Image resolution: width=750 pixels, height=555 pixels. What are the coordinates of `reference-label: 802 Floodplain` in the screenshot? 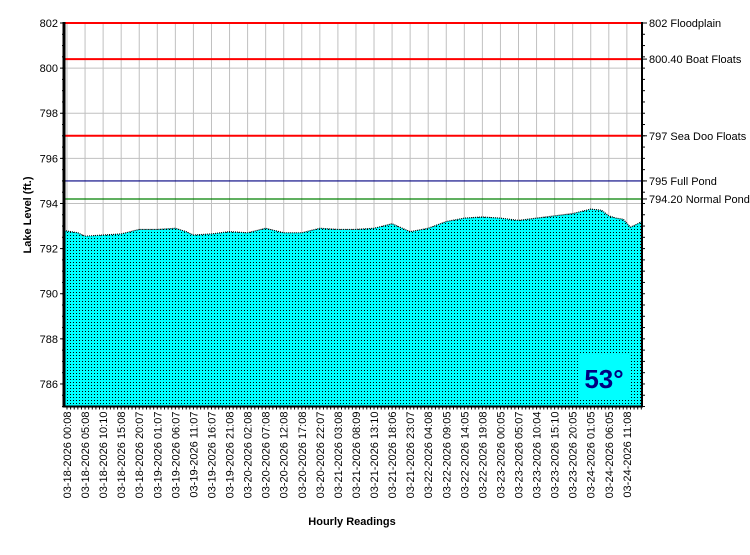 It's located at (685, 24).